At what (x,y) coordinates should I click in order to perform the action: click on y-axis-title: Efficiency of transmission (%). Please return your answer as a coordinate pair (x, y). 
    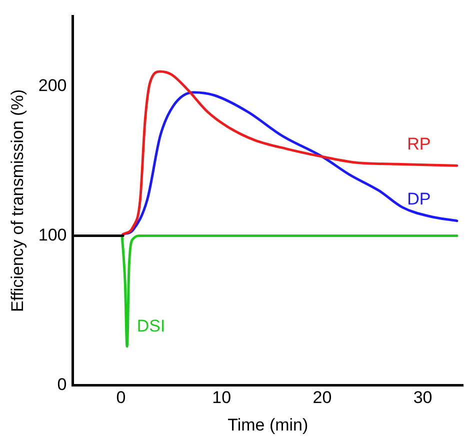
    Looking at the image, I should click on (17, 200).